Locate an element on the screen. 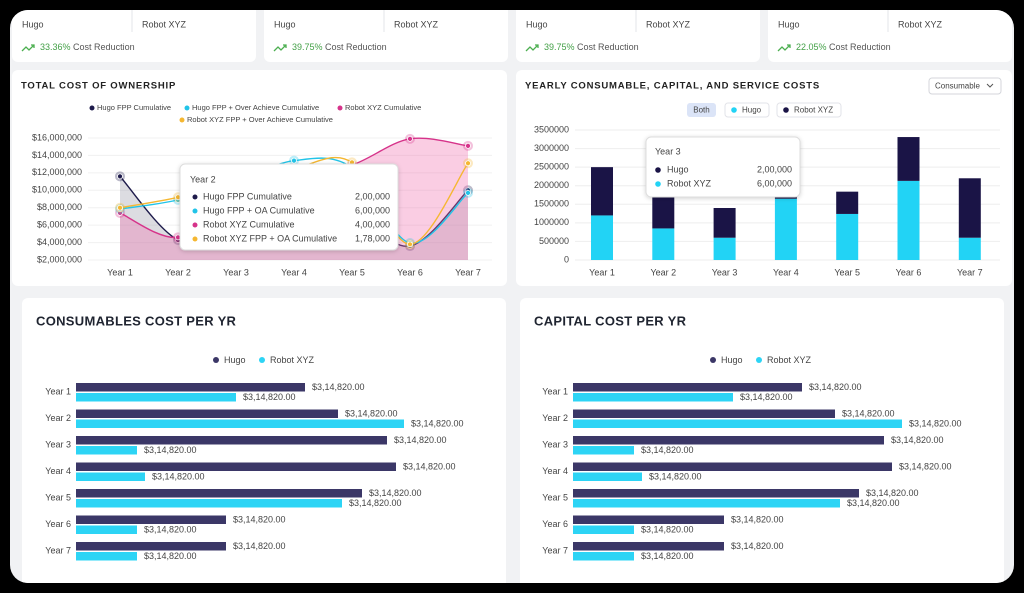 The image size is (1024, 593). x-tick-label: Year 1 is located at coordinates (120, 272).